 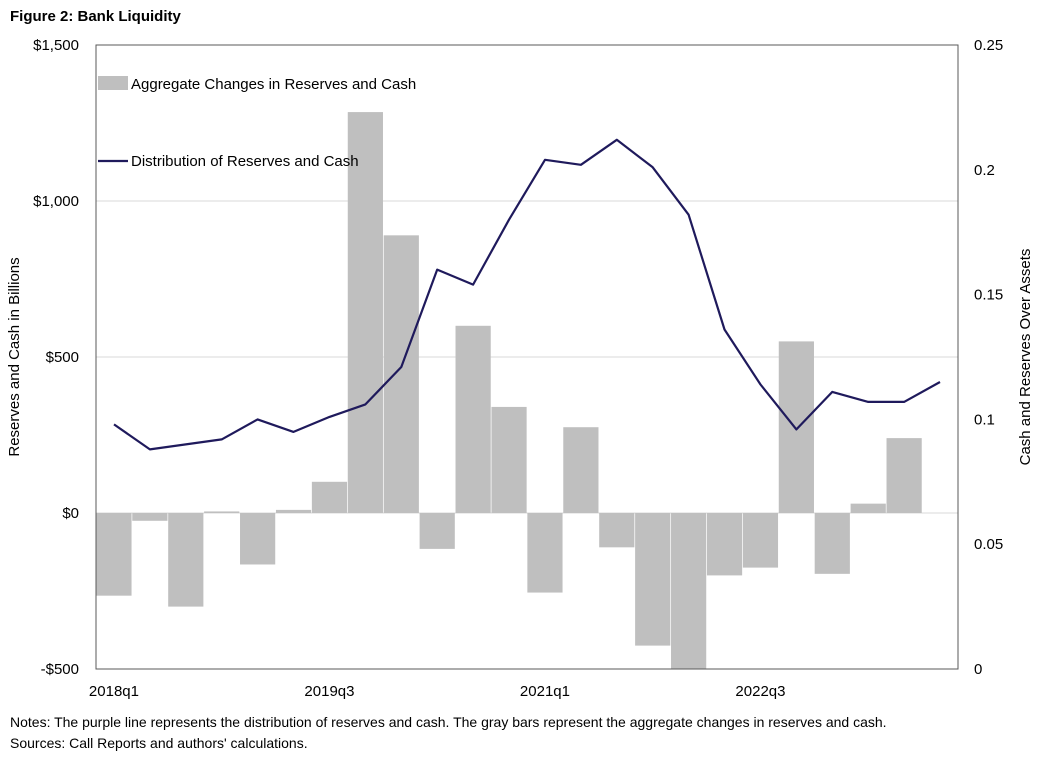 I want to click on bar-2021q3, so click(x=617, y=530).